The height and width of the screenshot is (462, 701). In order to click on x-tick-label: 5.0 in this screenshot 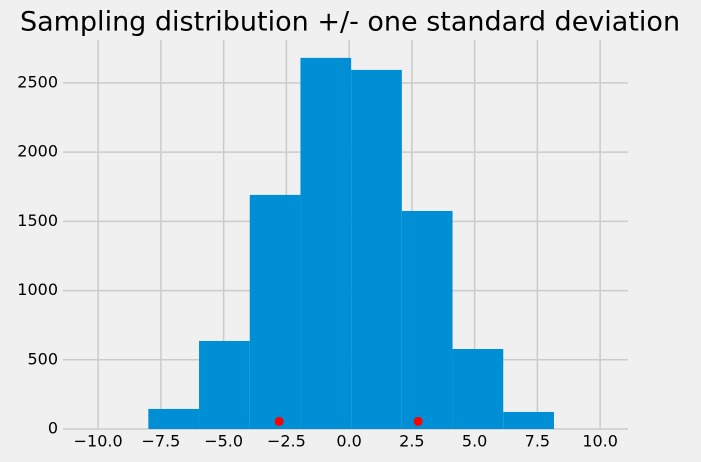, I will do `click(474, 441)`.